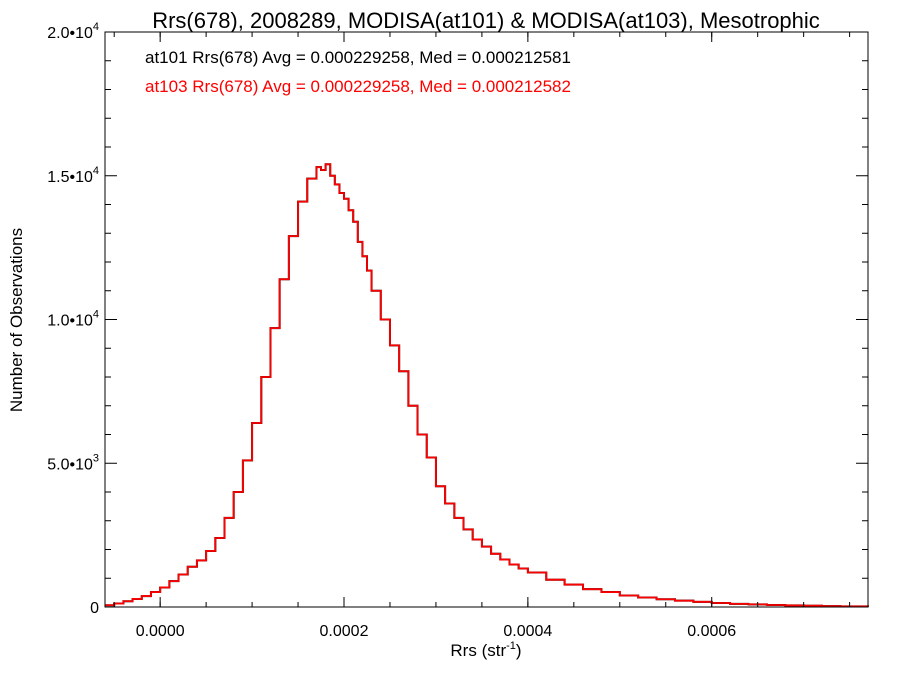 This screenshot has height=675, width=900. Describe the element at coordinates (16, 320) in the screenshot. I see `y-axis-label: Number of Observations` at that location.